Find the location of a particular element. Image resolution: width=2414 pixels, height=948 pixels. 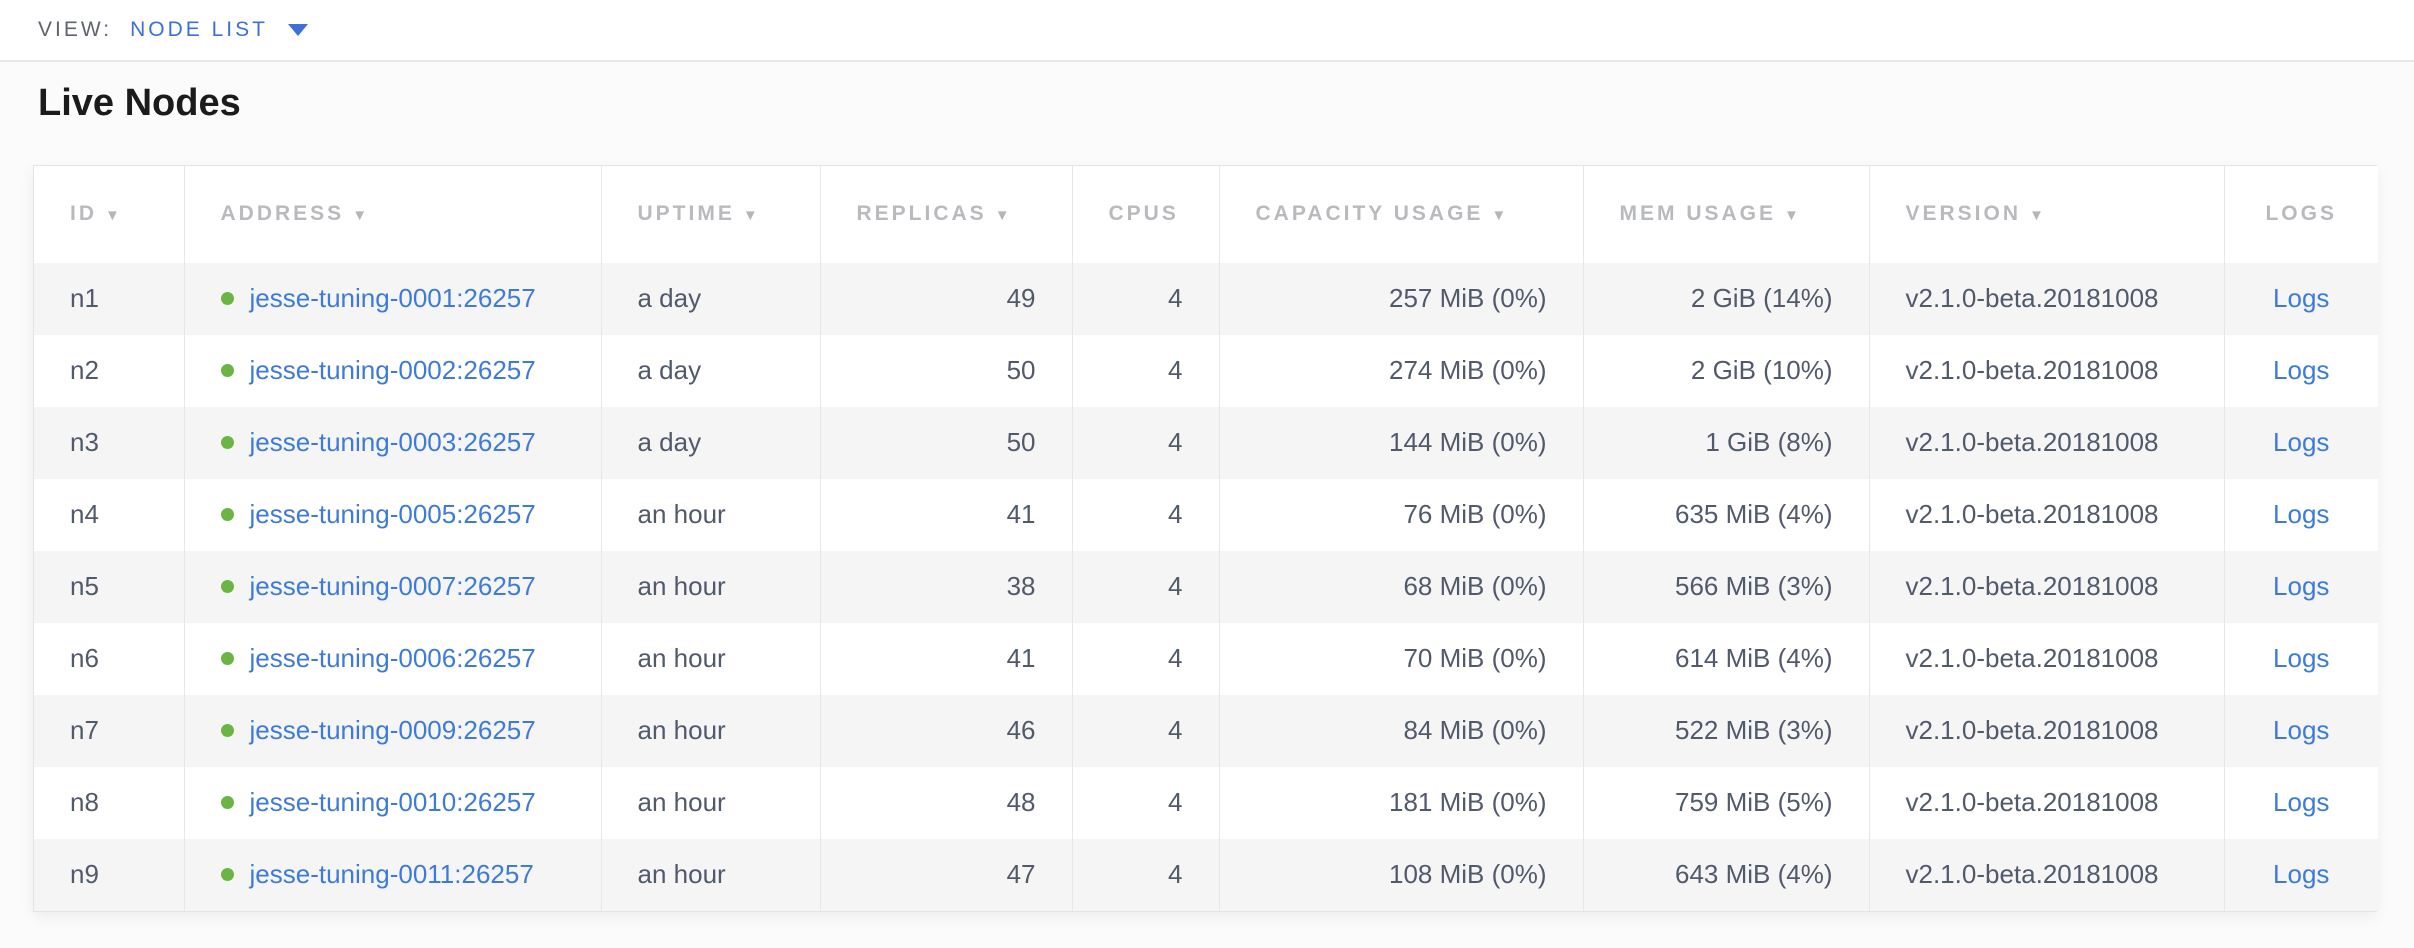

node-id-cell: n9 is located at coordinates (84, 874).